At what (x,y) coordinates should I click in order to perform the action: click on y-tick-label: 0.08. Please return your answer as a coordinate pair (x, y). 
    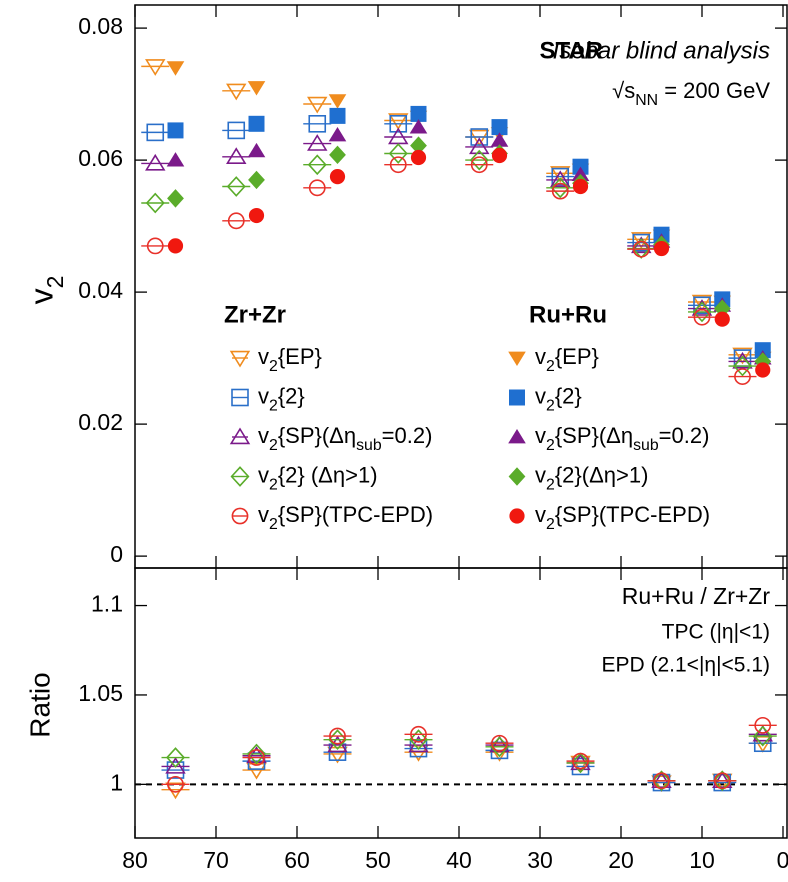
    Looking at the image, I should click on (100, 26).